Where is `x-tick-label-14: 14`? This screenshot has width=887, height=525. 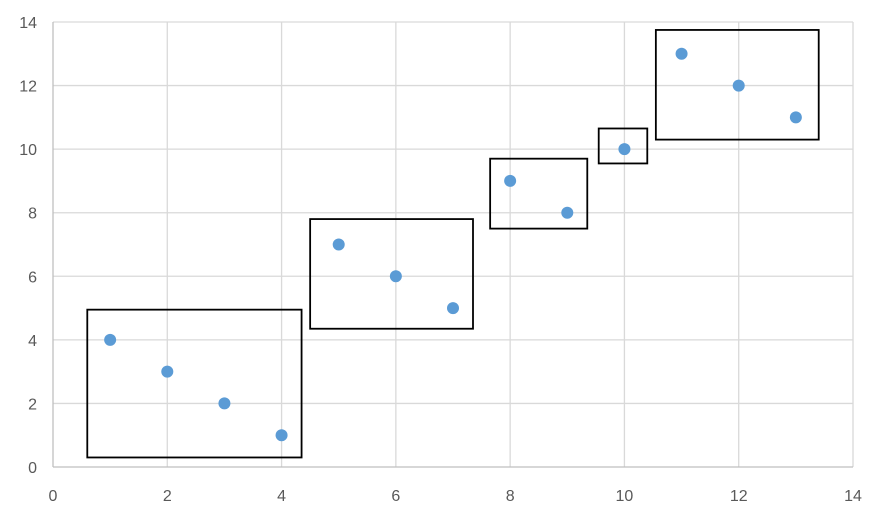 x-tick-label-14: 14 is located at coordinates (853, 496).